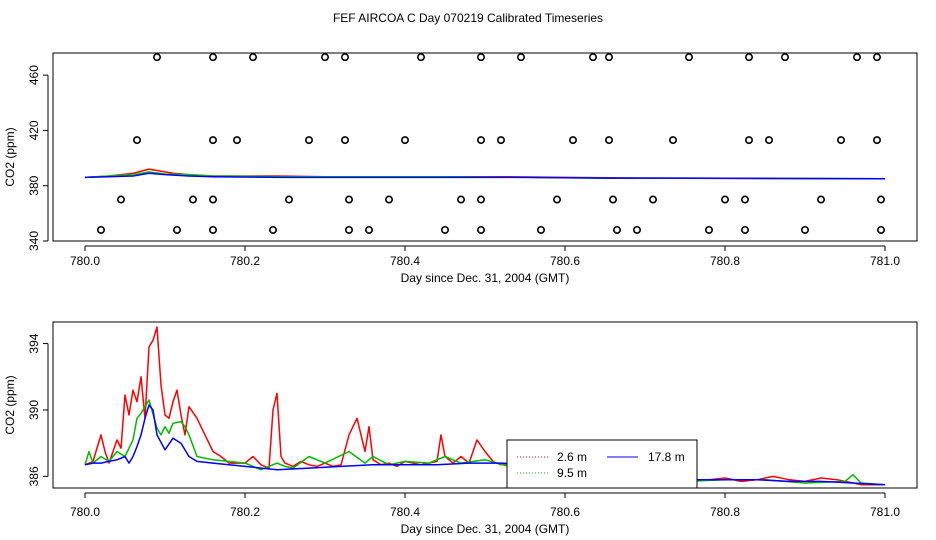 This screenshot has width=936, height=540. What do you see at coordinates (34, 130) in the screenshot?
I see `top-y-tick-label: 420` at bounding box center [34, 130].